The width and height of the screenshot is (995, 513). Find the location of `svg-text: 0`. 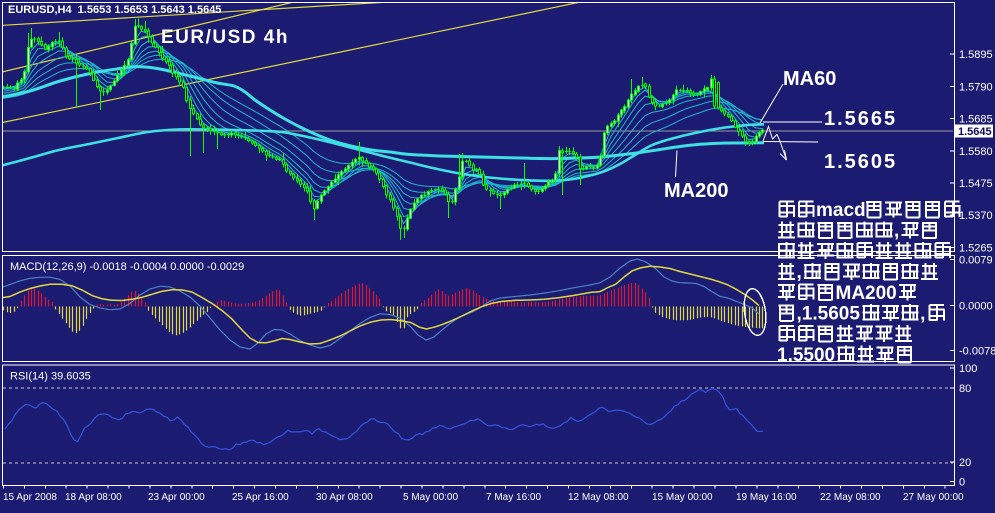

svg-text: 0 is located at coordinates (962, 483).